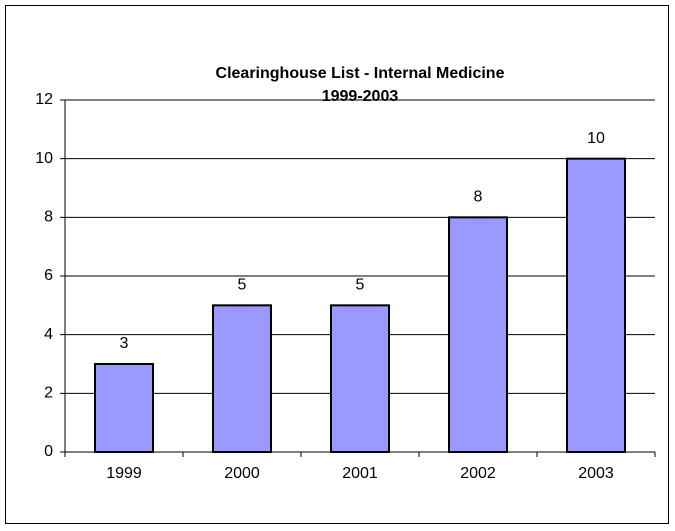 The width and height of the screenshot is (675, 531). Describe the element at coordinates (478, 197) in the screenshot. I see `data-label: 8` at that location.